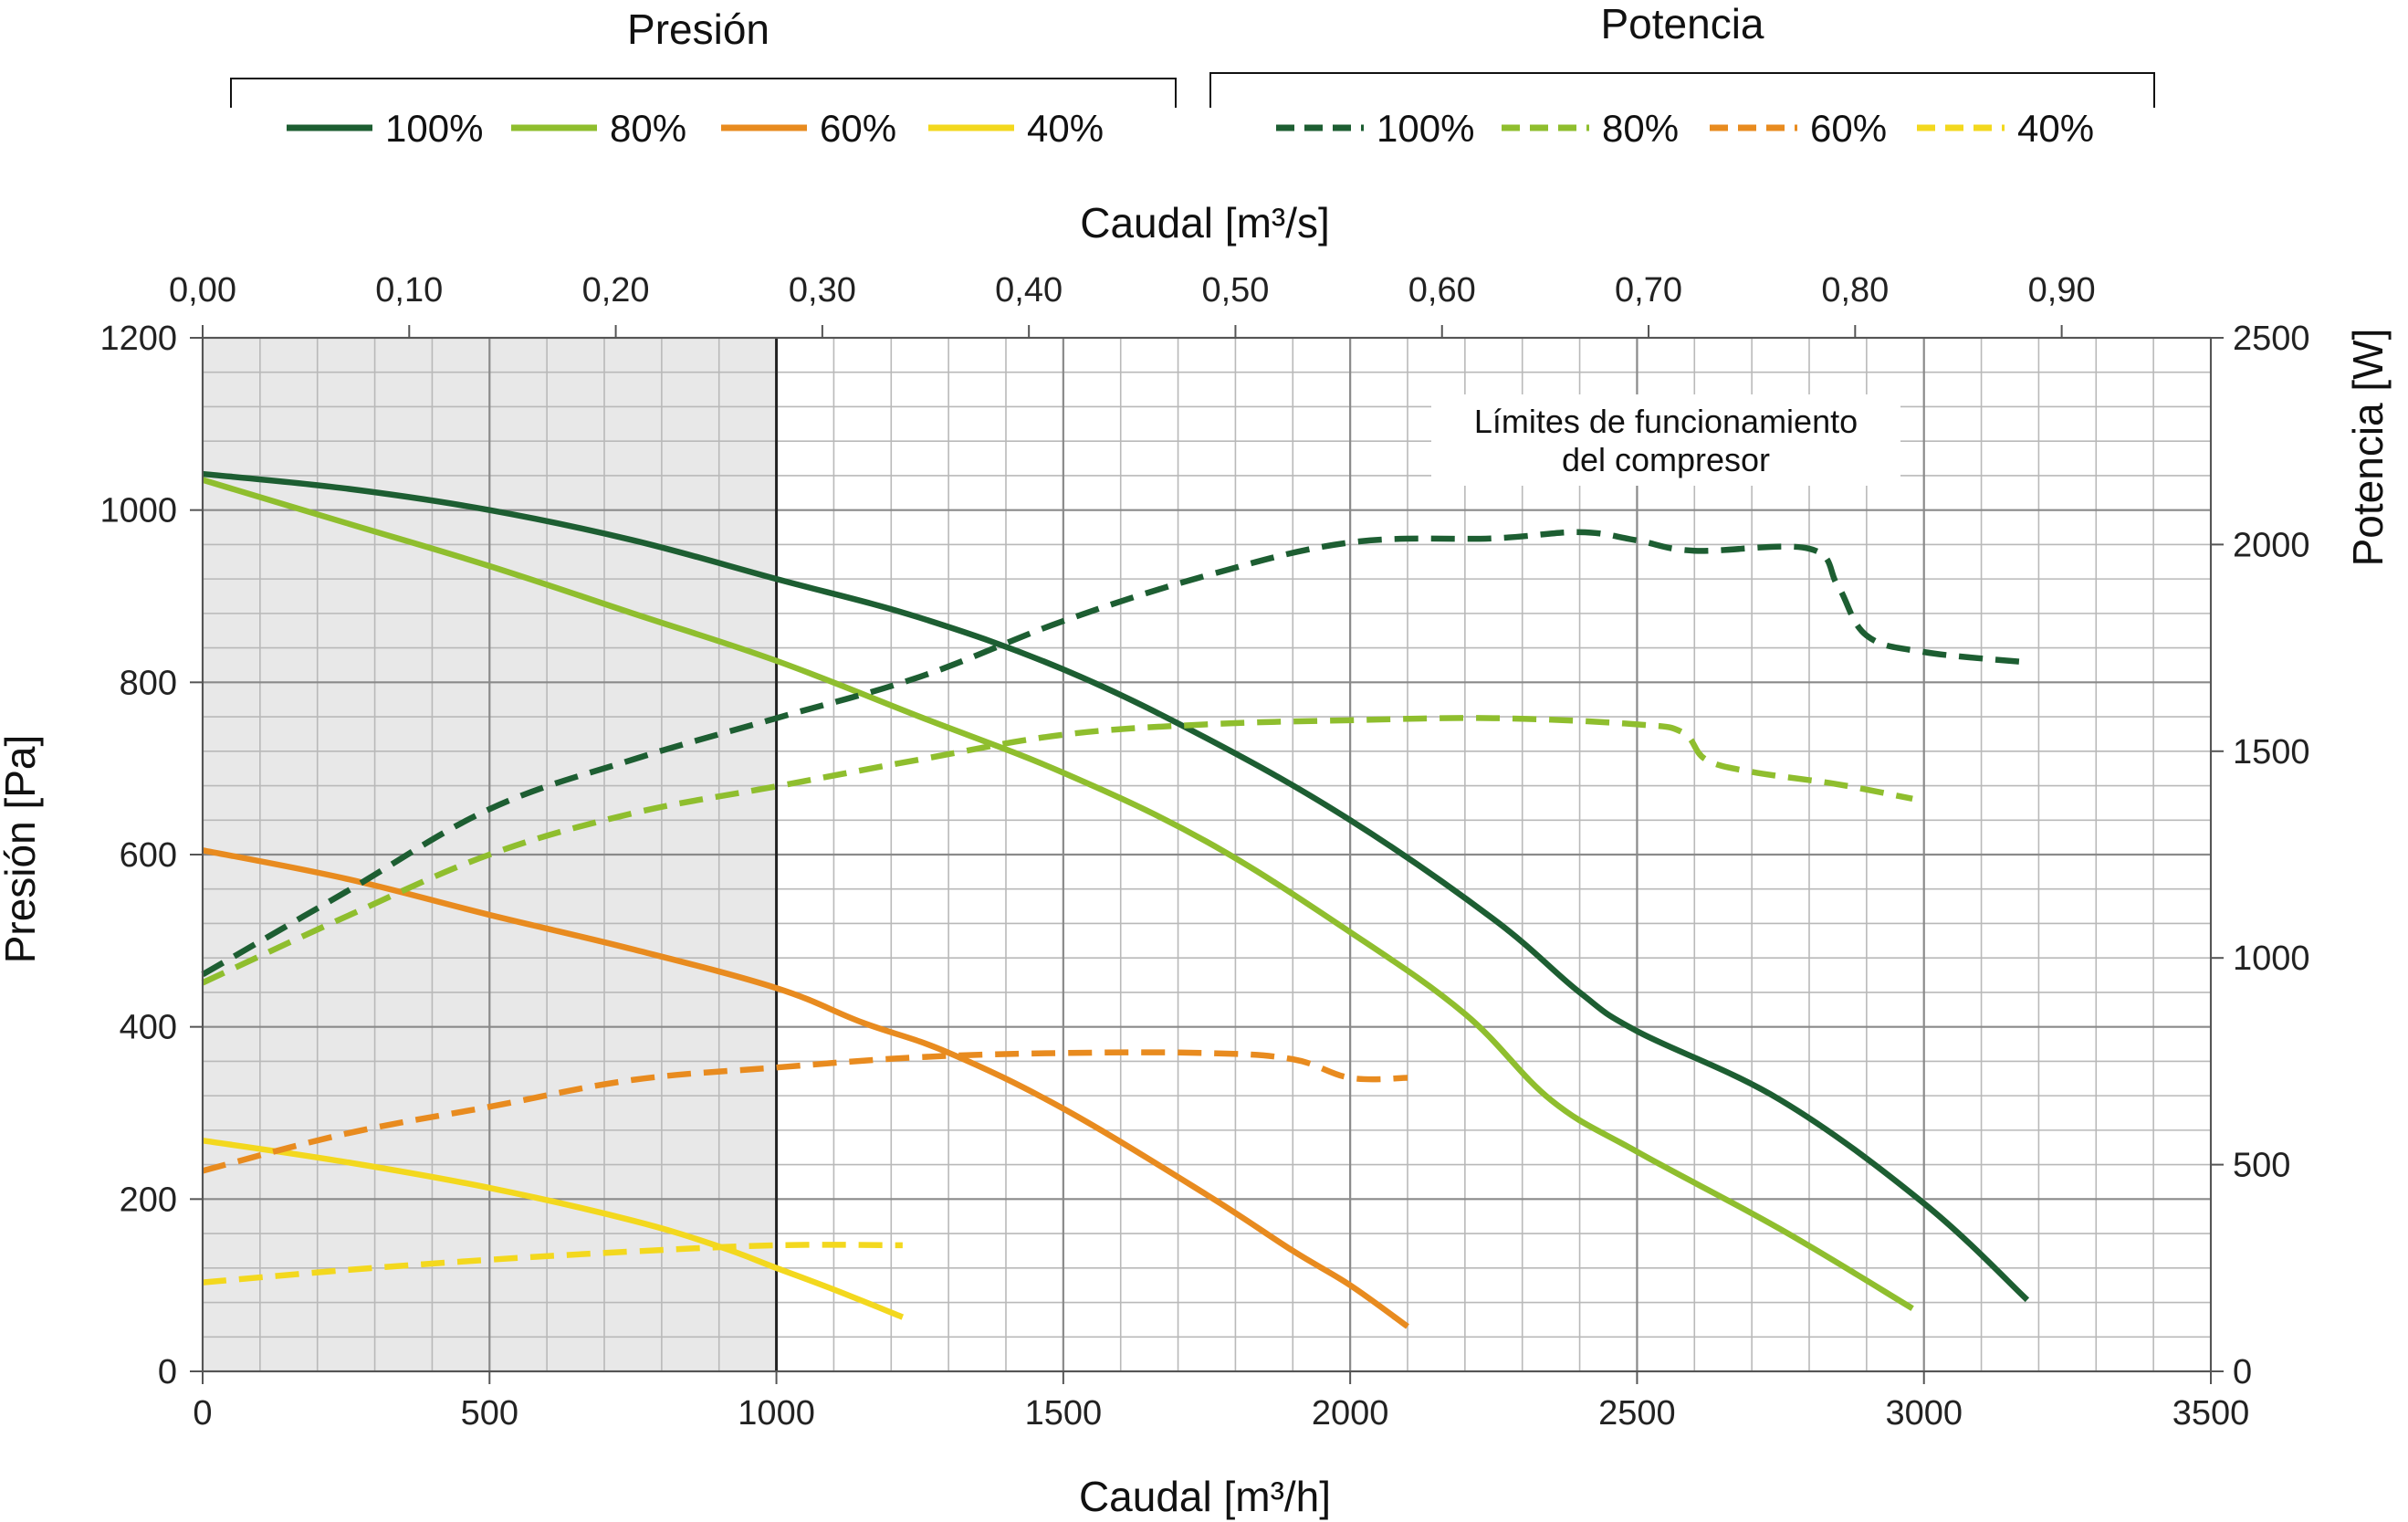 The height and width of the screenshot is (1522, 2408). Describe the element at coordinates (149, 855) in the screenshot. I see `y-tick-label: 600` at that location.